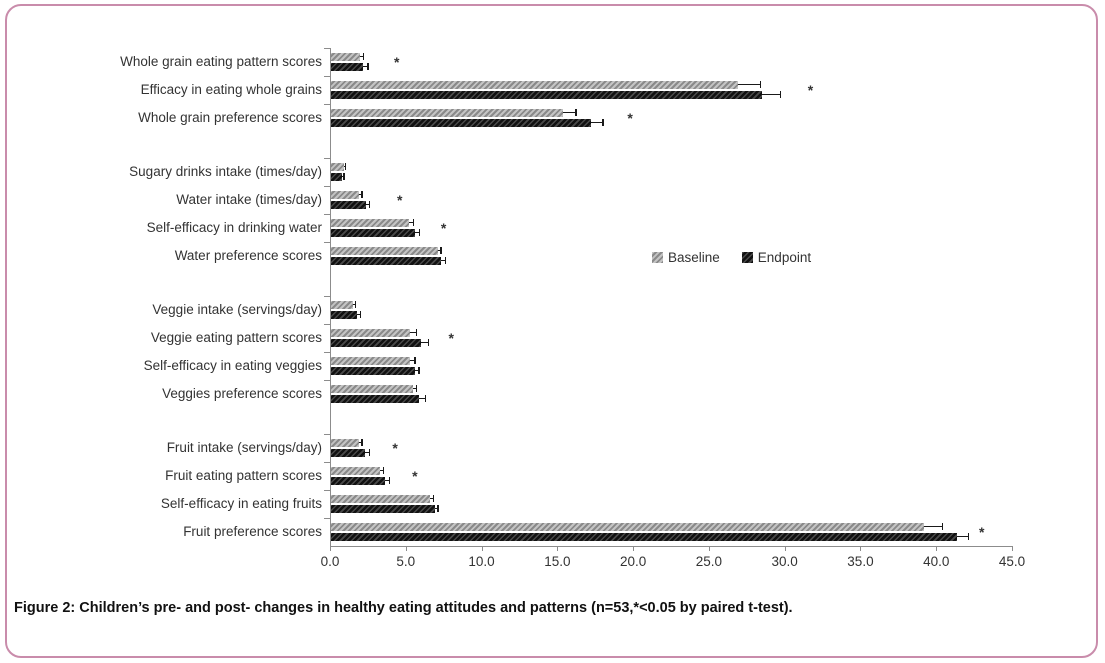  Describe the element at coordinates (230, 117) in the screenshot. I see `category-label: Whole grain preference scores` at that location.